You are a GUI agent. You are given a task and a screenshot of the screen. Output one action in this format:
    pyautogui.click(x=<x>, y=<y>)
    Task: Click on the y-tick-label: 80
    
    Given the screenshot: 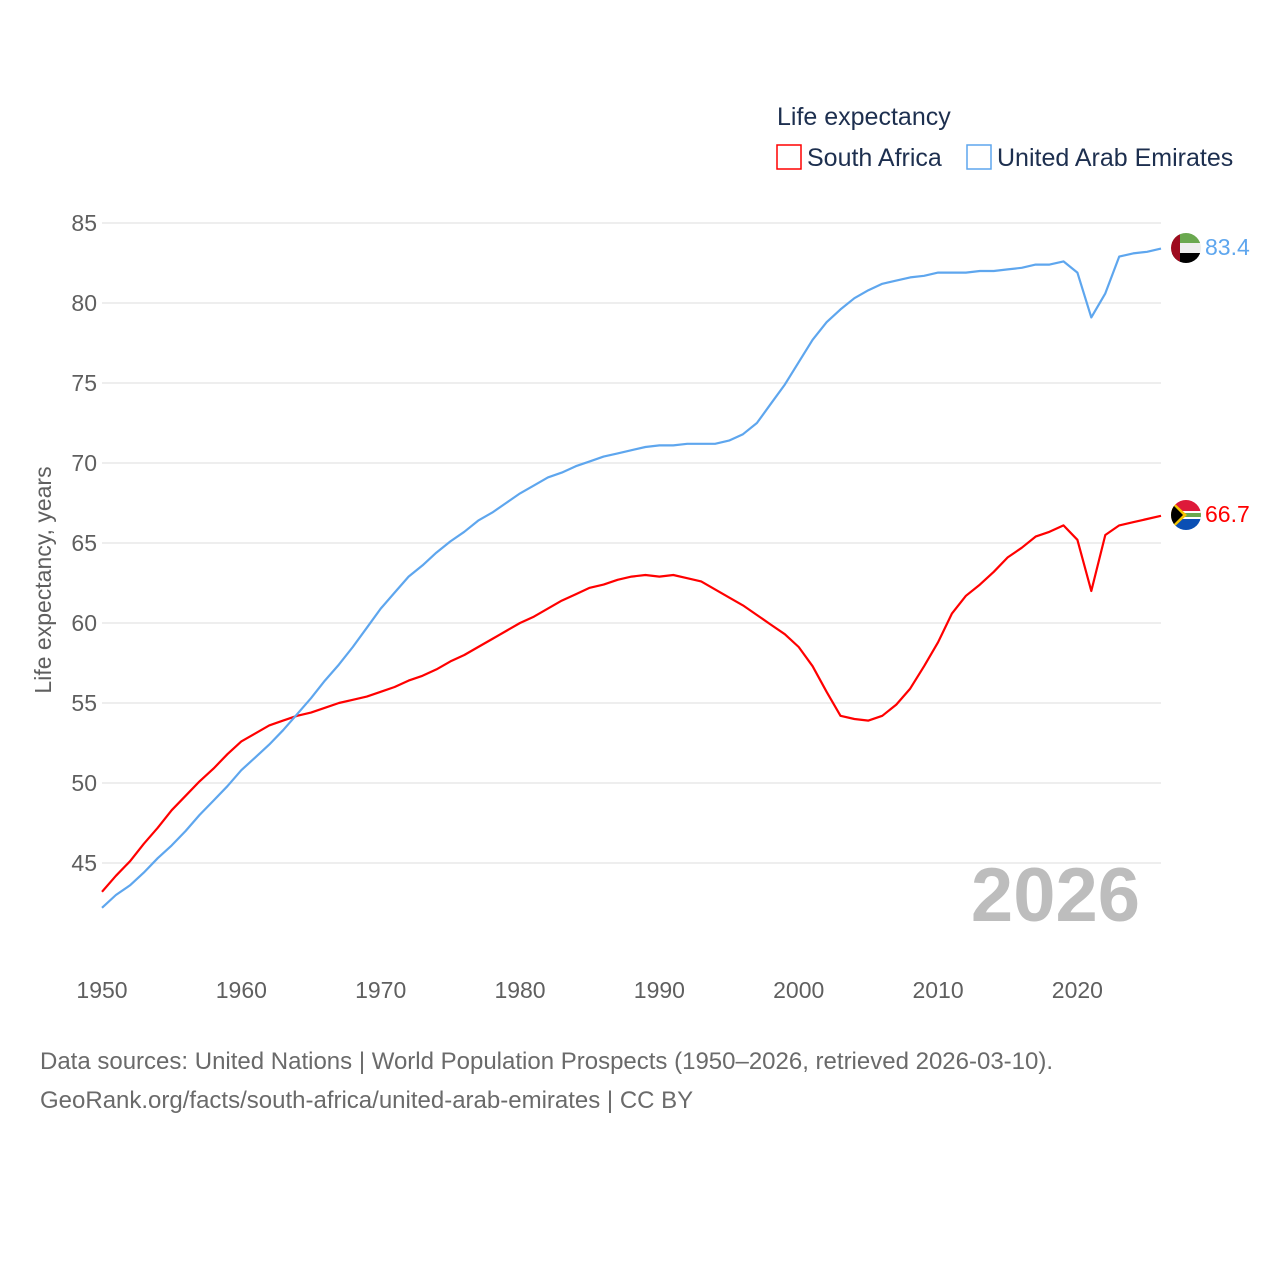 What is the action you would take?
    pyautogui.click(x=84, y=303)
    